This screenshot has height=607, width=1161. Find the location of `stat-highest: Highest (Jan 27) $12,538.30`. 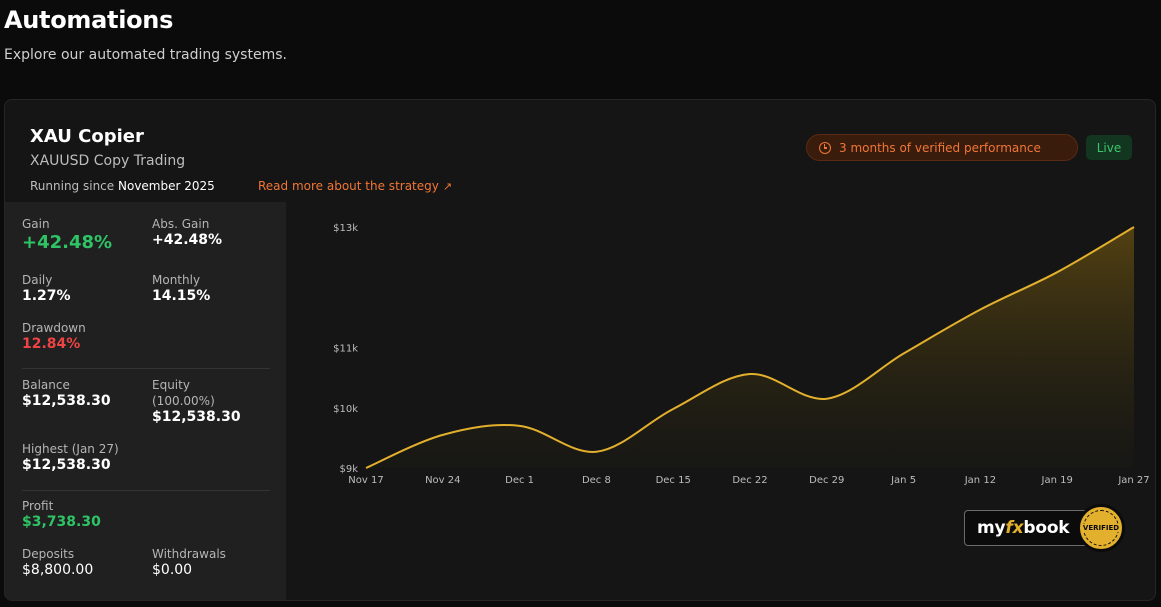

stat-highest: Highest (Jan 27) $12,538.30 is located at coordinates (70, 457).